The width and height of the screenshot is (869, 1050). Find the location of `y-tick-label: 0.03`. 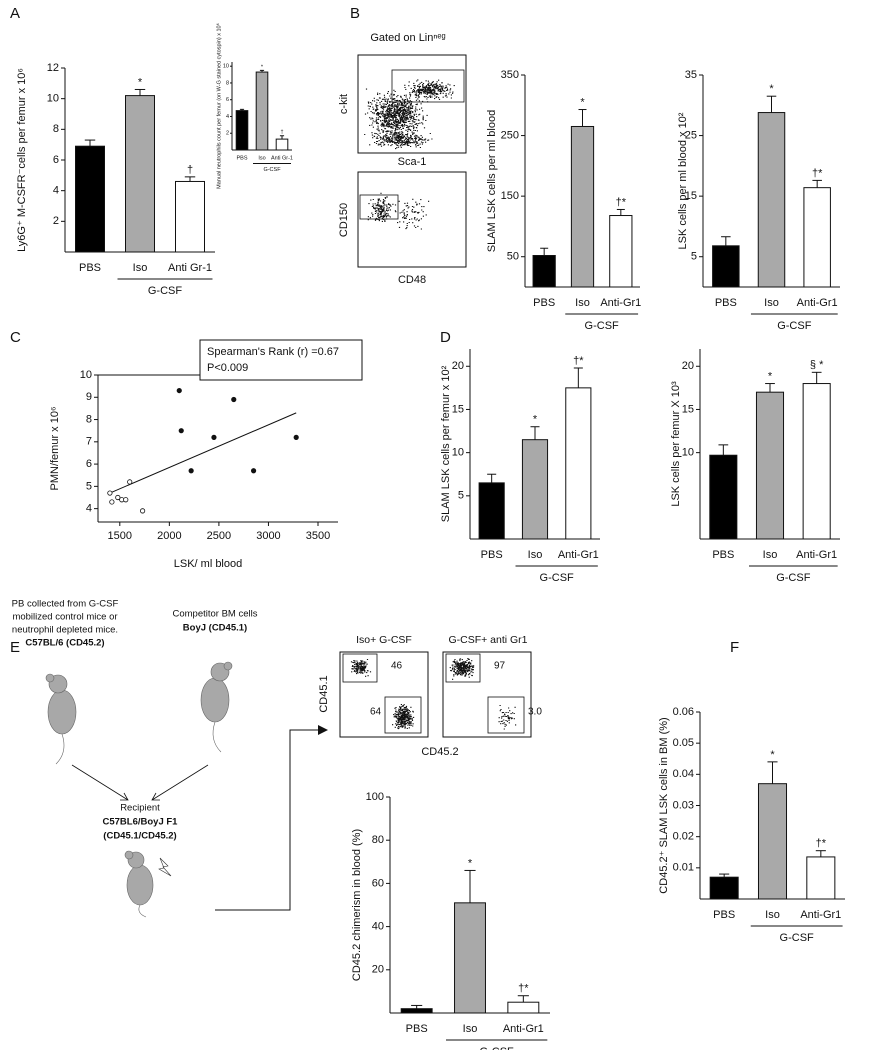

y-tick-label: 0.03 is located at coordinates (683, 805).